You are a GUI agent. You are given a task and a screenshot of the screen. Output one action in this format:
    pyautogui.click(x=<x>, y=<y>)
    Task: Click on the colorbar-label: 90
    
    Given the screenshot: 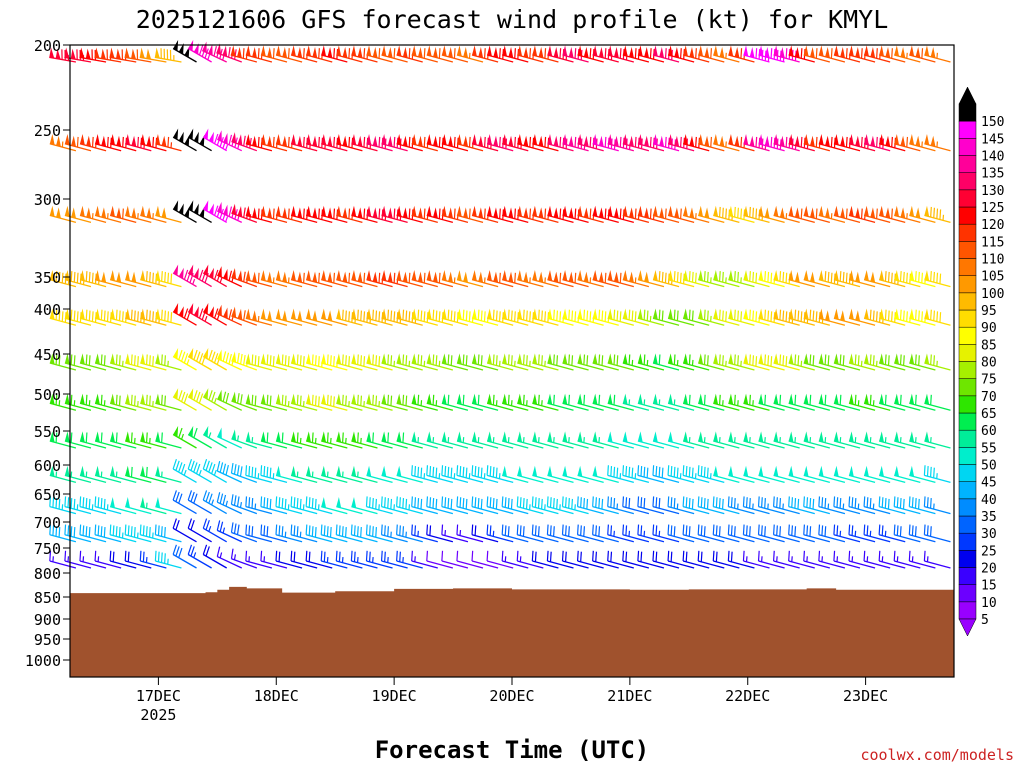 What is the action you would take?
    pyautogui.click(x=989, y=328)
    